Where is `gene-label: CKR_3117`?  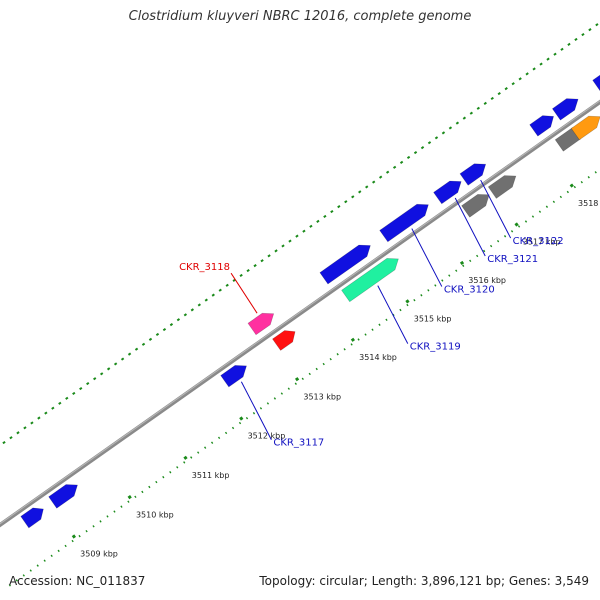
gene-label: CKR_3117 is located at coordinates (298, 443).